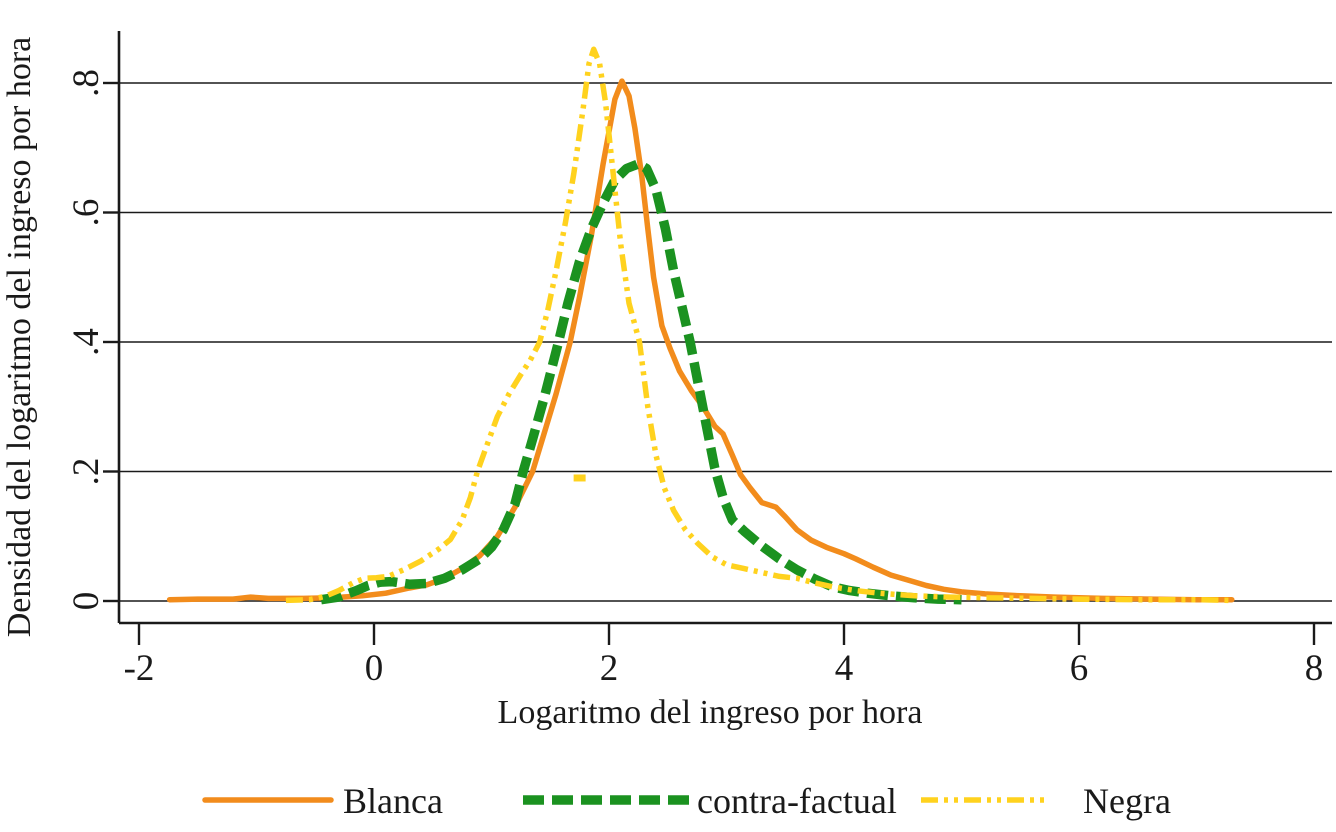 The height and width of the screenshot is (832, 1336). Describe the element at coordinates (686, 801) in the screenshot. I see `legend: Blanca contra-factual Negra` at that location.